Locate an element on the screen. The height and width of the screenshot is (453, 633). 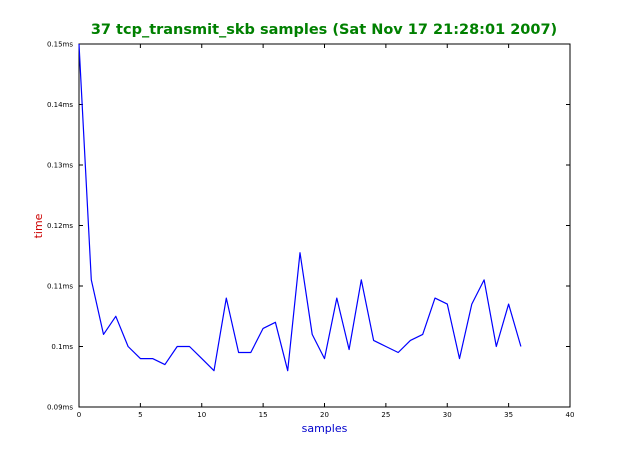
x-tick-label: 30 is located at coordinates (447, 415).